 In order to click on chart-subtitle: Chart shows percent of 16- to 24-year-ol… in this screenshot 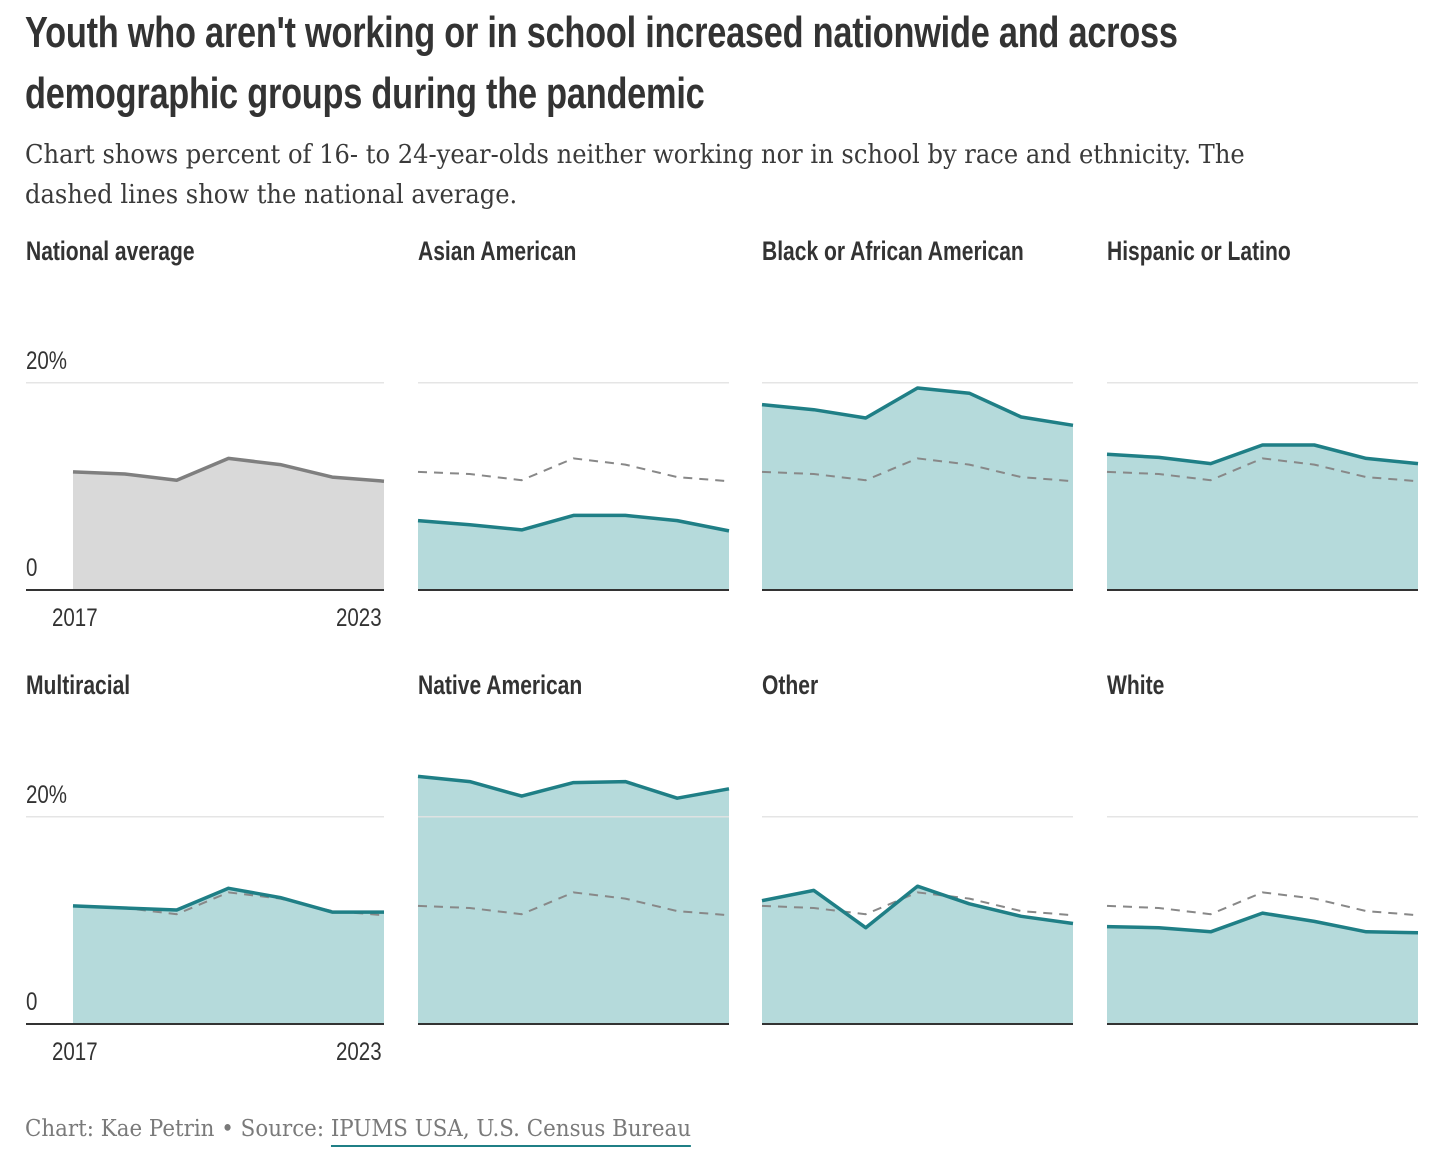, I will do `click(635, 175)`.